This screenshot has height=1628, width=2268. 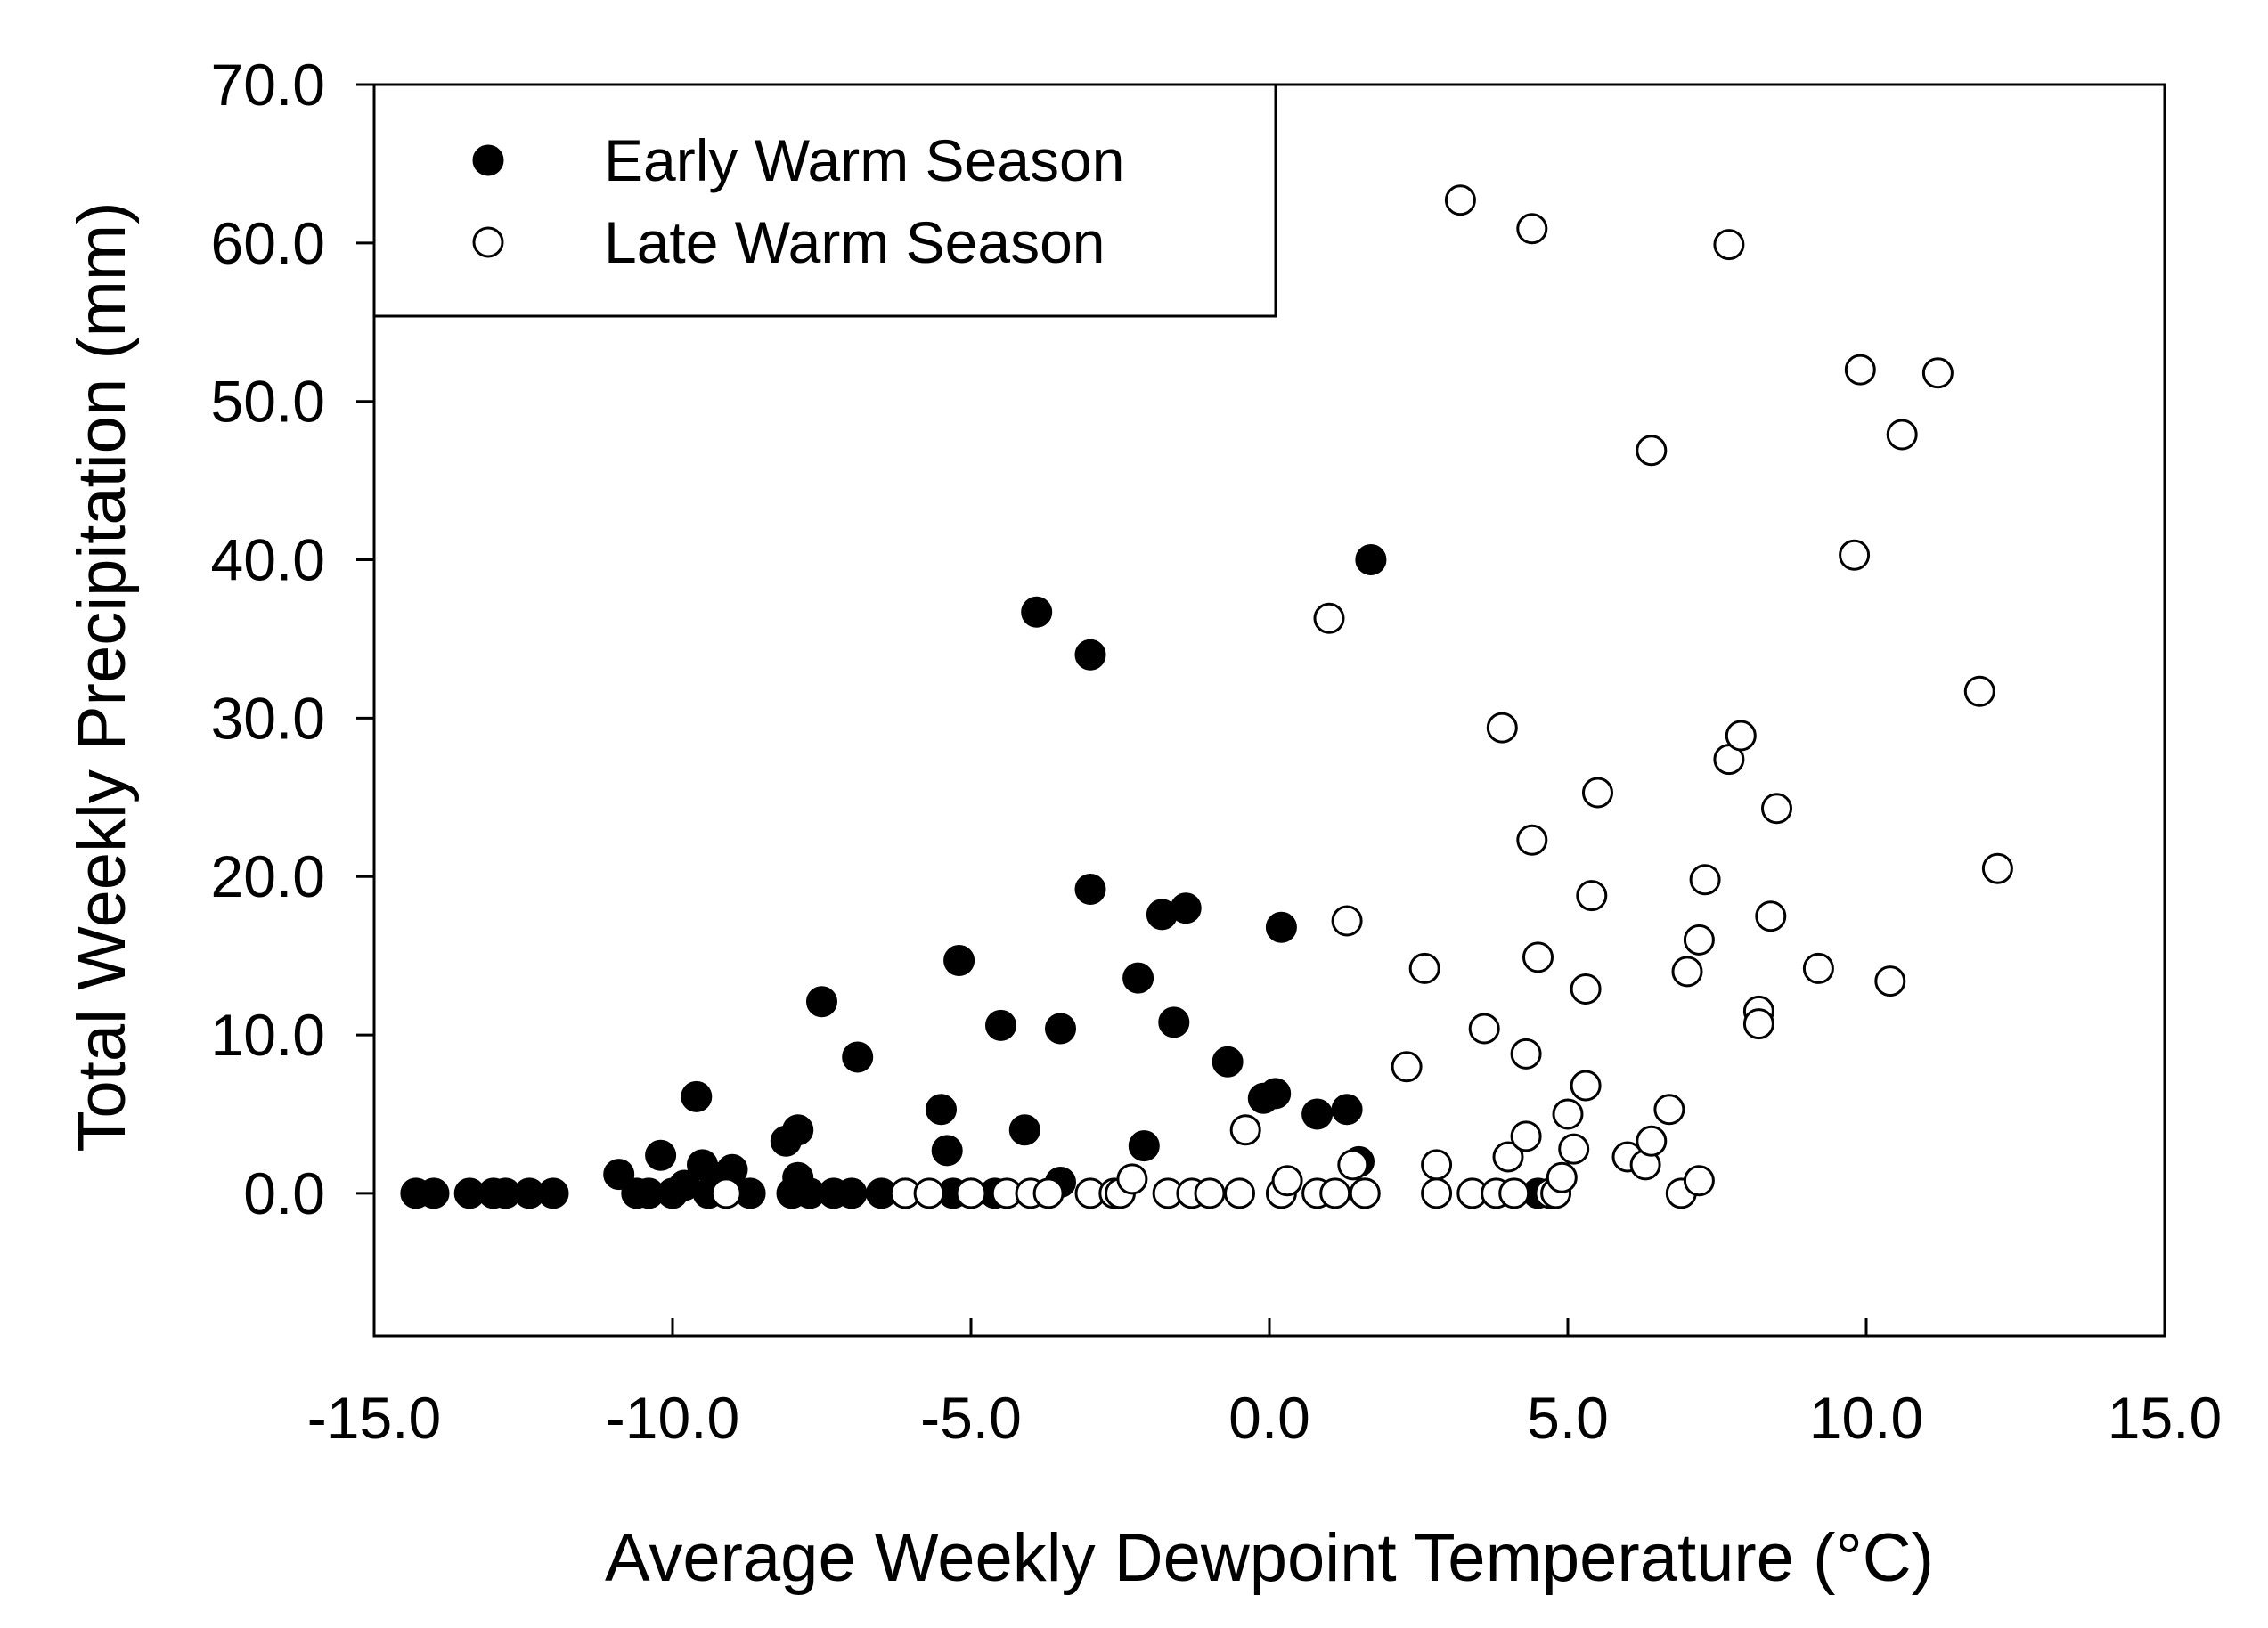 I want to click on legend-label-early-warm-season: Early Warm Season, so click(x=864, y=160).